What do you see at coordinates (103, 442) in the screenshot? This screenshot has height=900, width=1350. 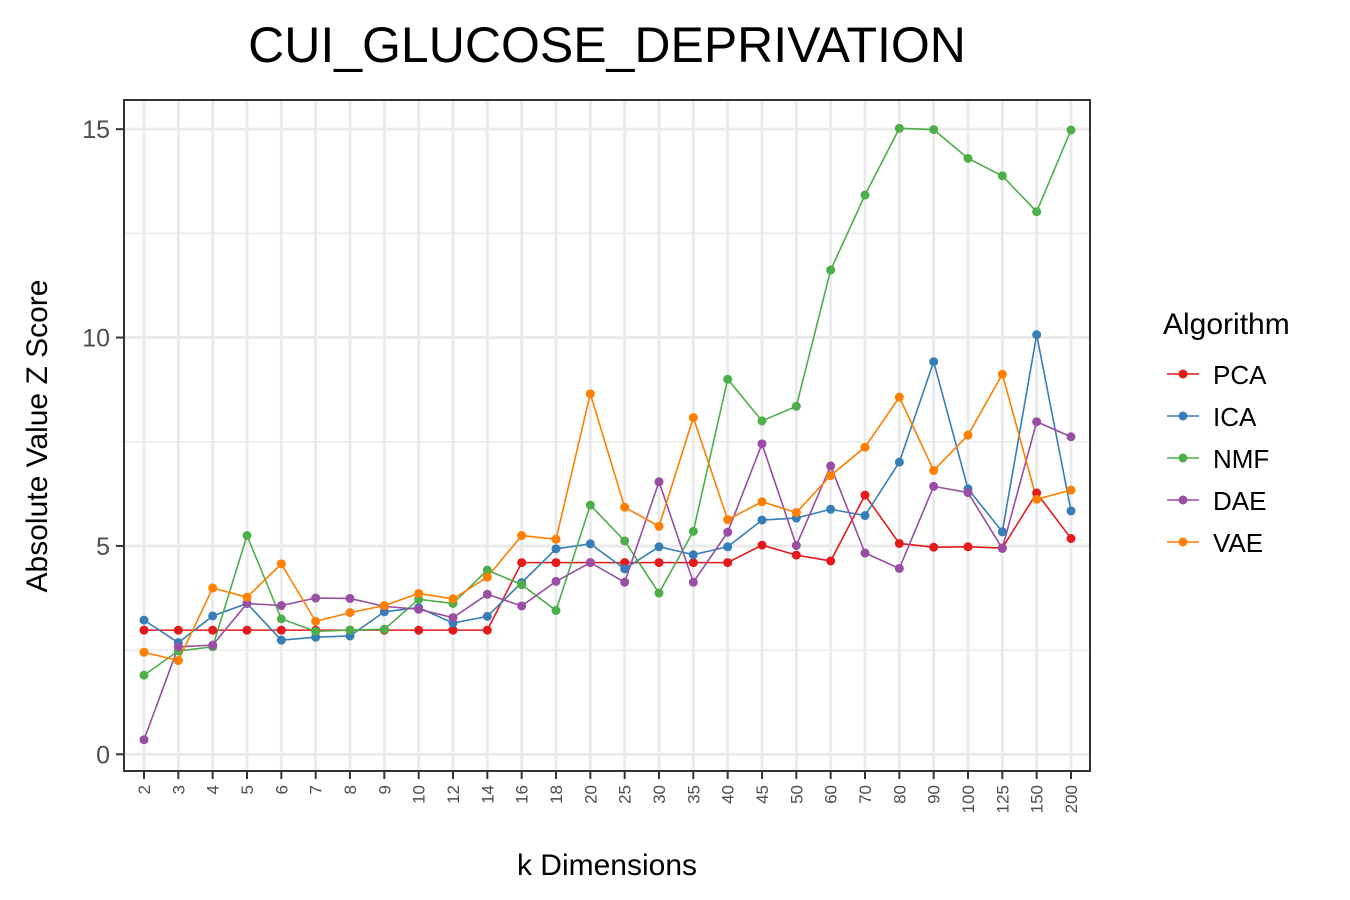 I see `y-axis: 0 5 10 15` at bounding box center [103, 442].